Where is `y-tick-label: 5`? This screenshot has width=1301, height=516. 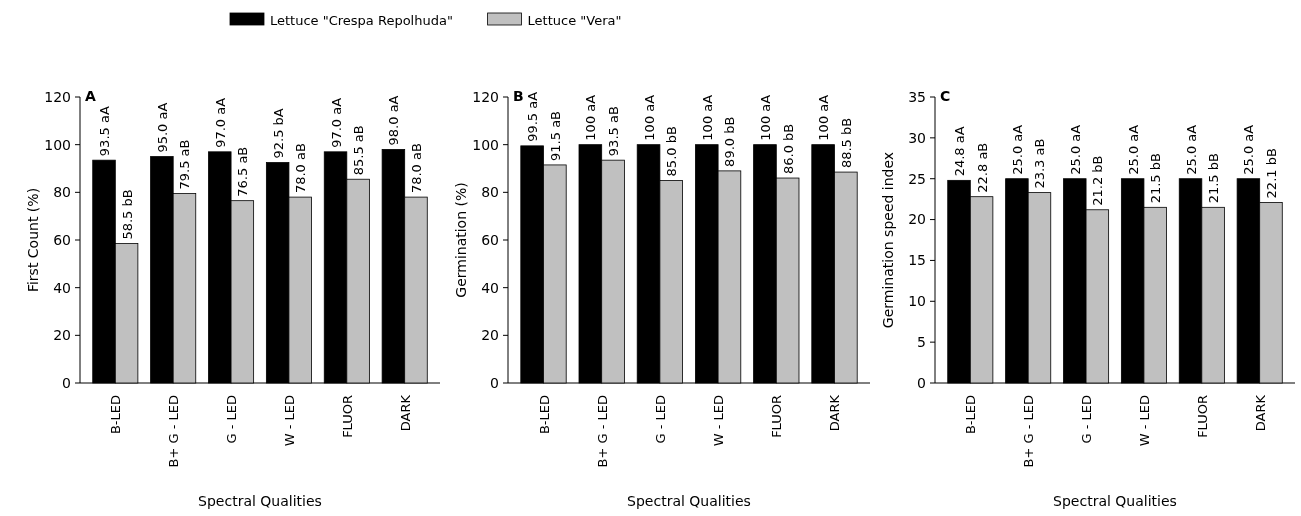 y-tick-label: 5 is located at coordinates (921, 342).